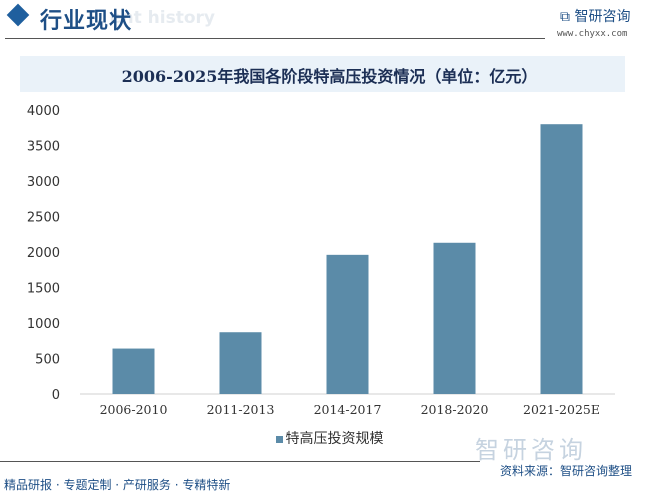  What do you see at coordinates (279, 439) in the screenshot?
I see `legend-swatch` at bounding box center [279, 439].